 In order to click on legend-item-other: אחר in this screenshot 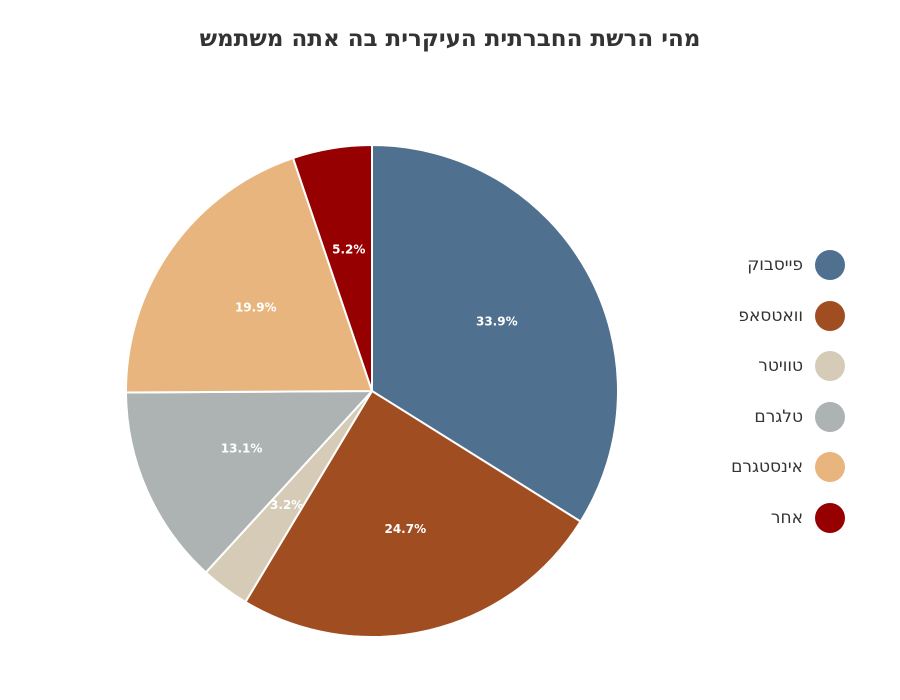, I will do `click(767, 518)`.